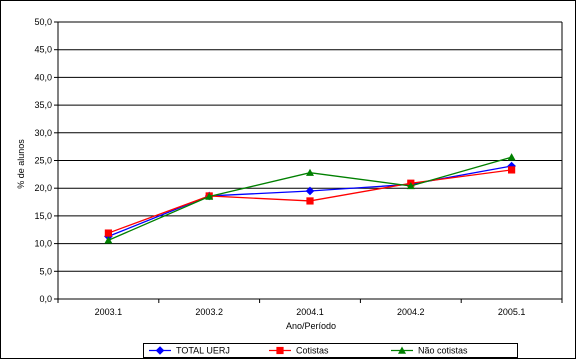  Describe the element at coordinates (43, 244) in the screenshot. I see `y-tick-label: 10,0` at that location.